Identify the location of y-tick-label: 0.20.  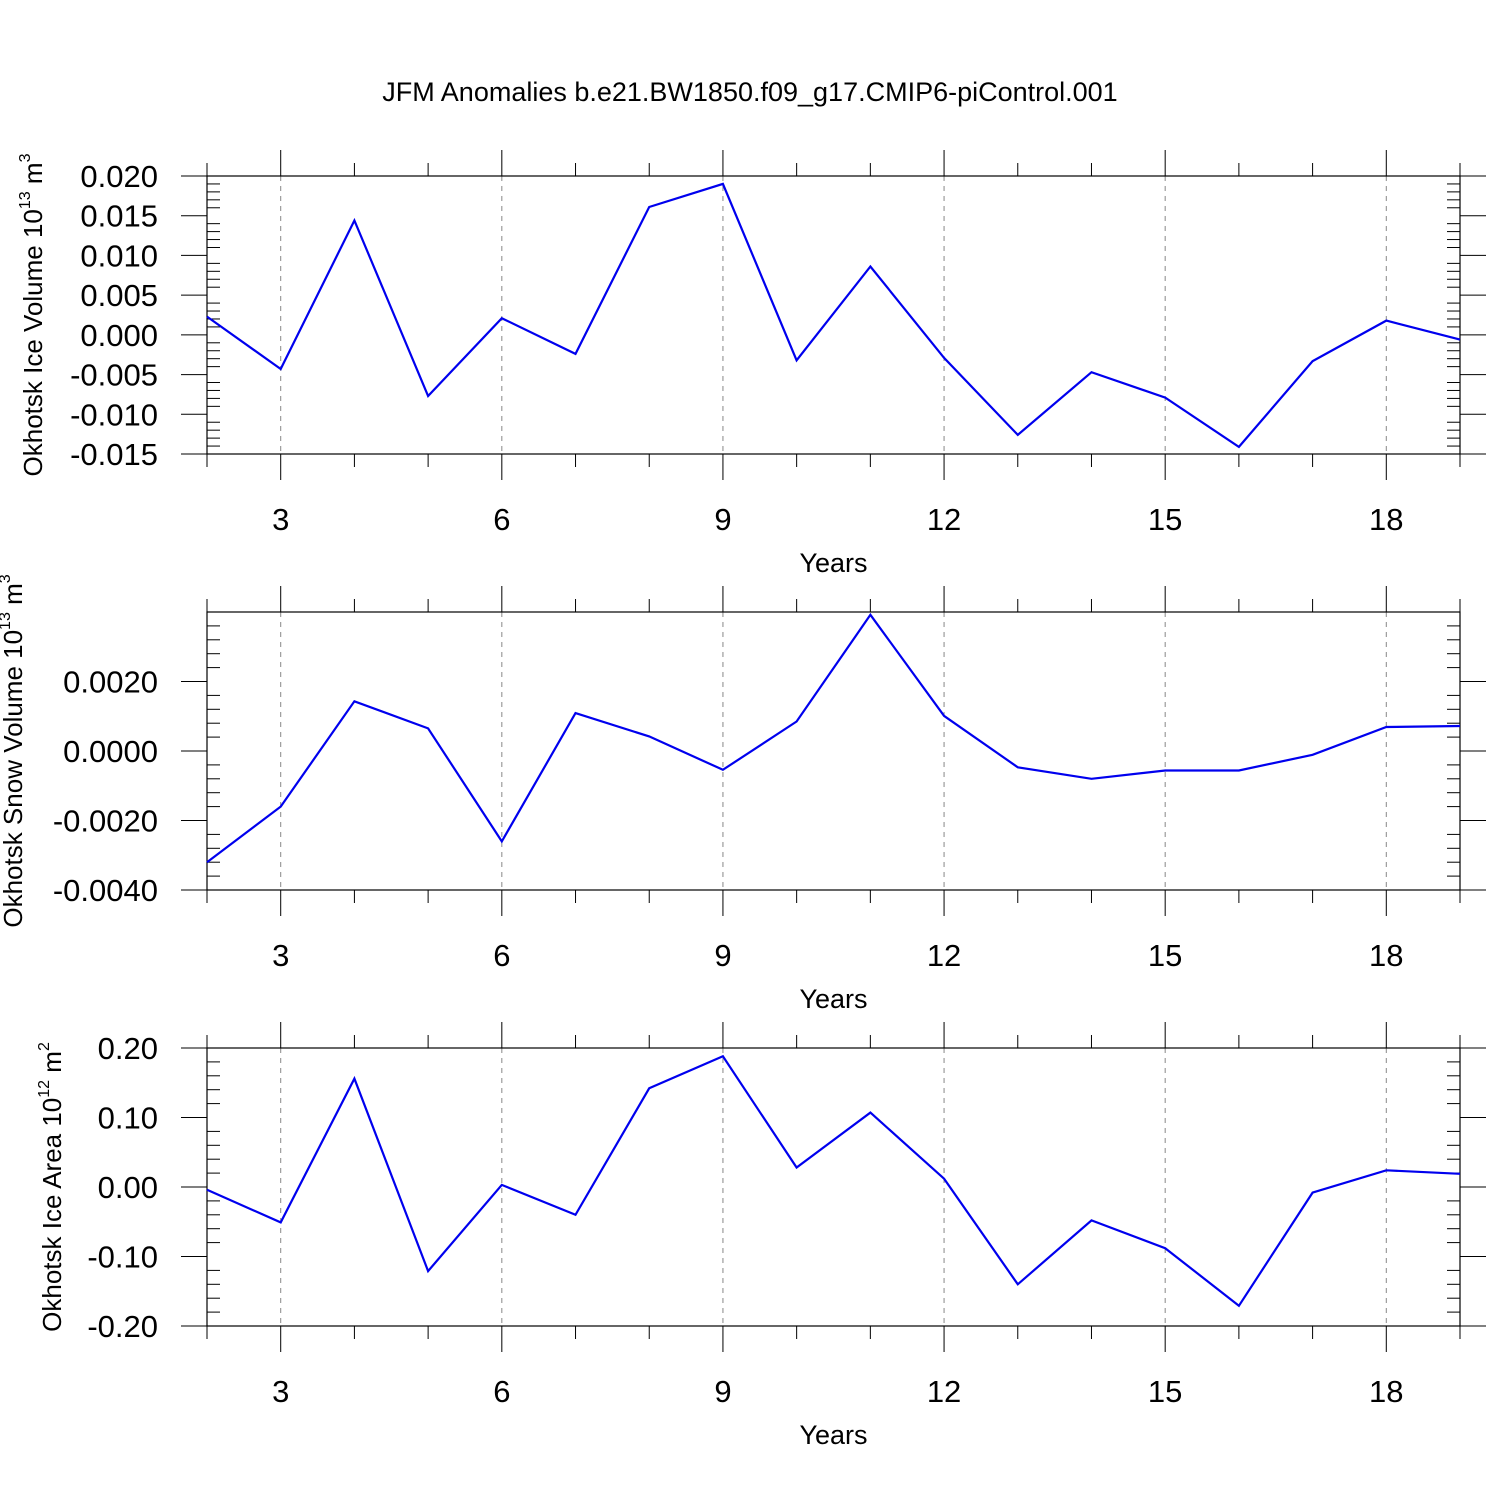
(128, 1048).